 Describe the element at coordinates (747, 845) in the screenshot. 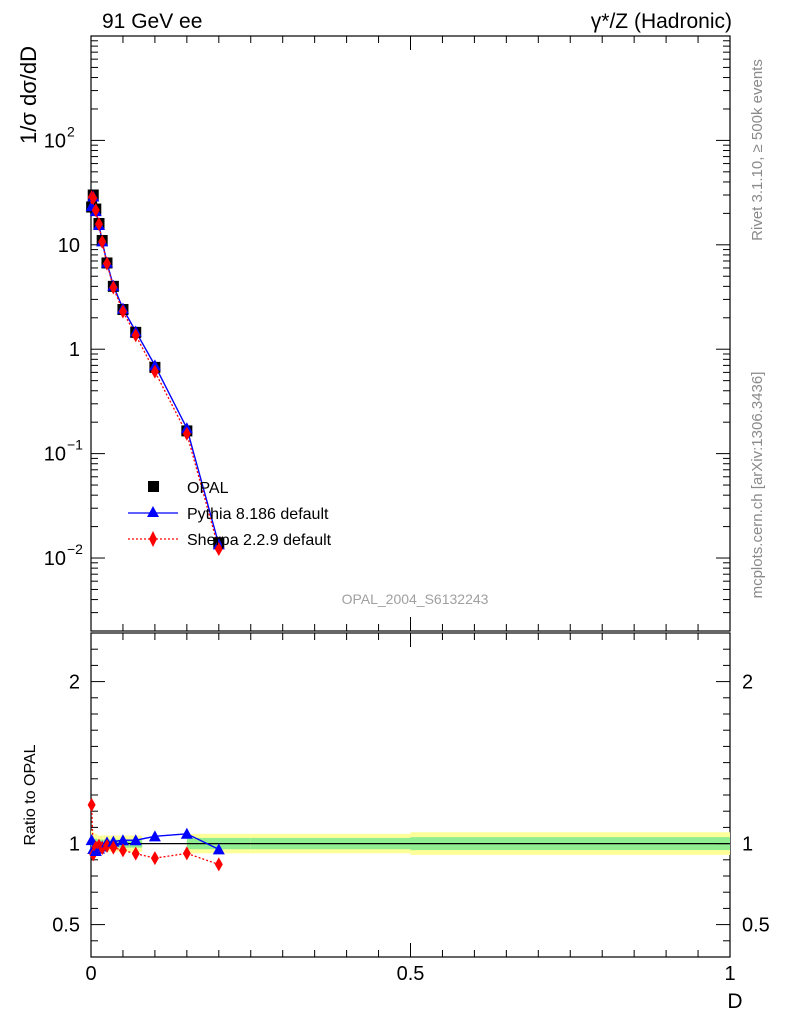

I see `ratio-y-tick-label-right: 1` at that location.